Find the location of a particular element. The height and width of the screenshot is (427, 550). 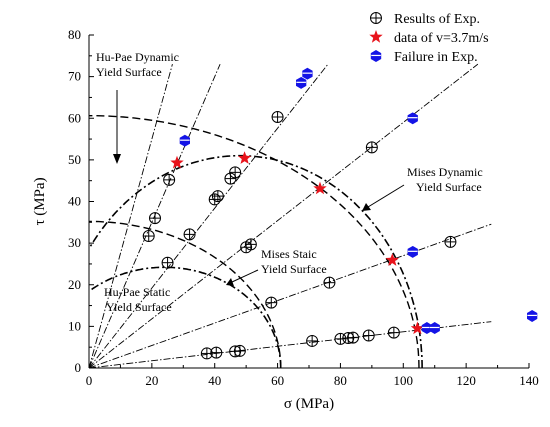

x-tick-label: 80 is located at coordinates (340, 380).